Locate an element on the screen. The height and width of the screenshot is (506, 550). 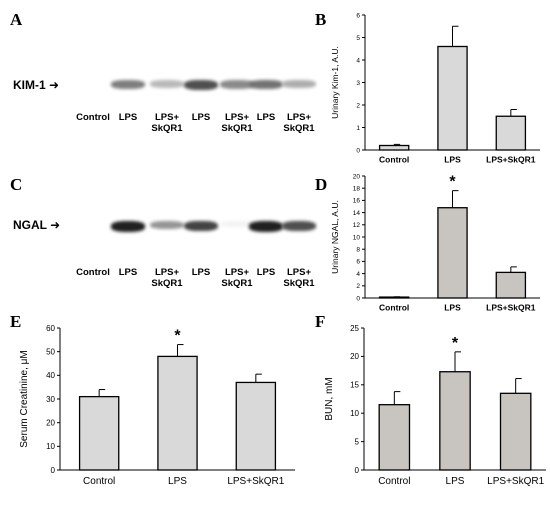
y-tick-label: 14 is located at coordinates (357, 213).